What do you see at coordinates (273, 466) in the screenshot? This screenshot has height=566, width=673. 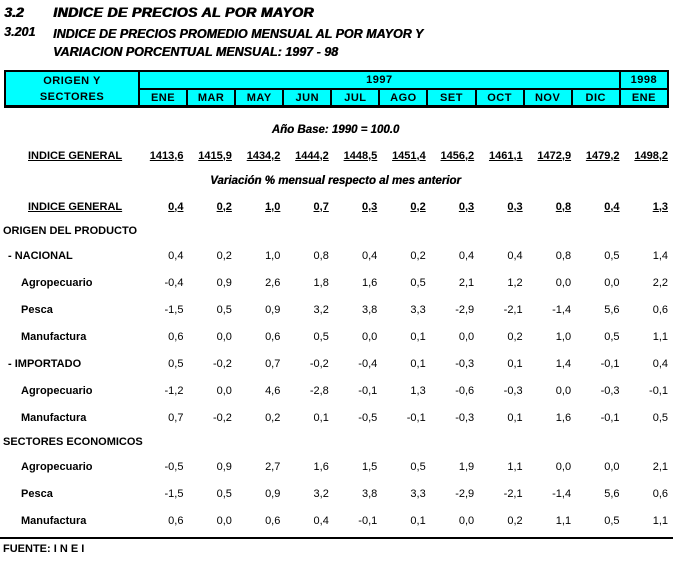 I see `cell-value: 2,7` at bounding box center [273, 466].